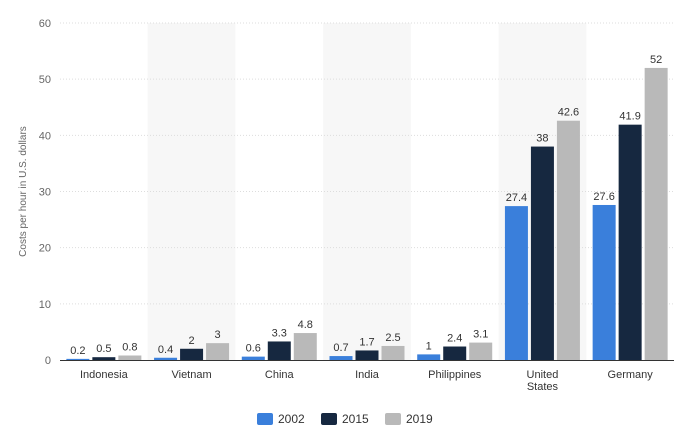  Describe the element at coordinates (516, 198) in the screenshot. I see `data-label: 27.4` at that location.